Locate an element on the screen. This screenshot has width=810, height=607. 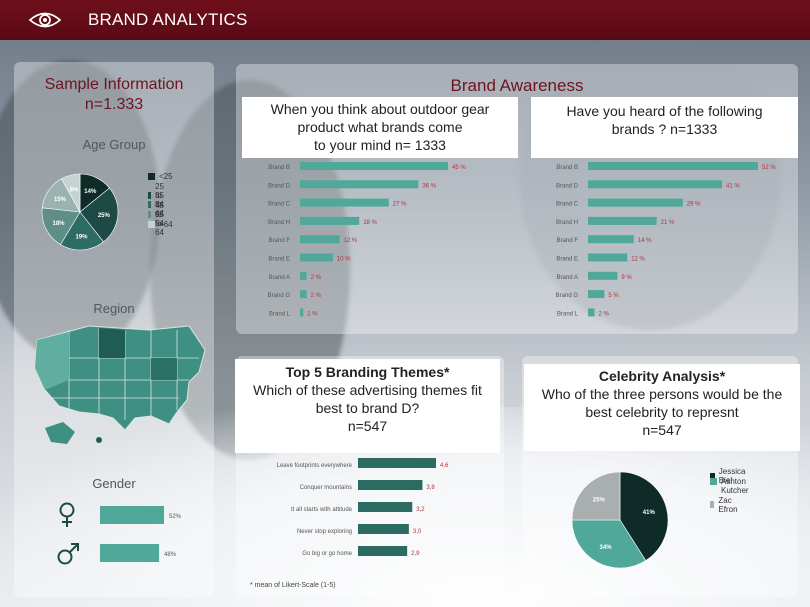
legend-label: Jessica Biel is located at coordinates (732, 476).